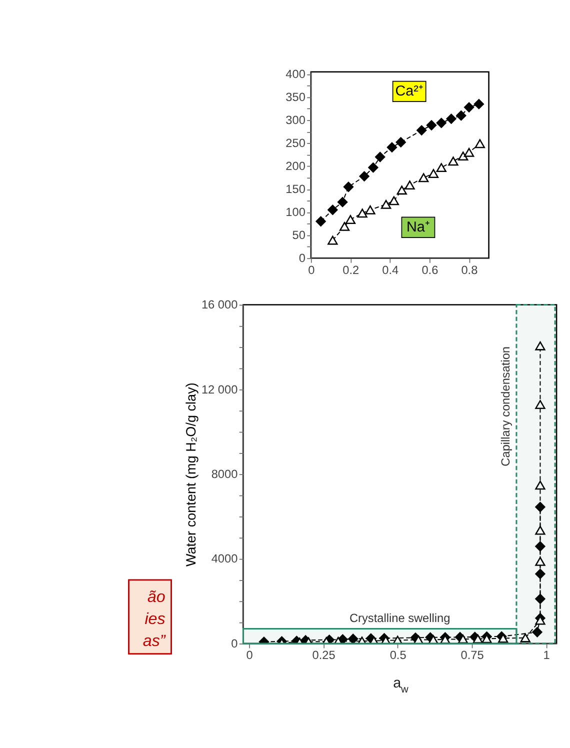  Describe the element at coordinates (190, 474) in the screenshot. I see `y-axis-title: Water content (mg H₂O/g clay)` at that location.